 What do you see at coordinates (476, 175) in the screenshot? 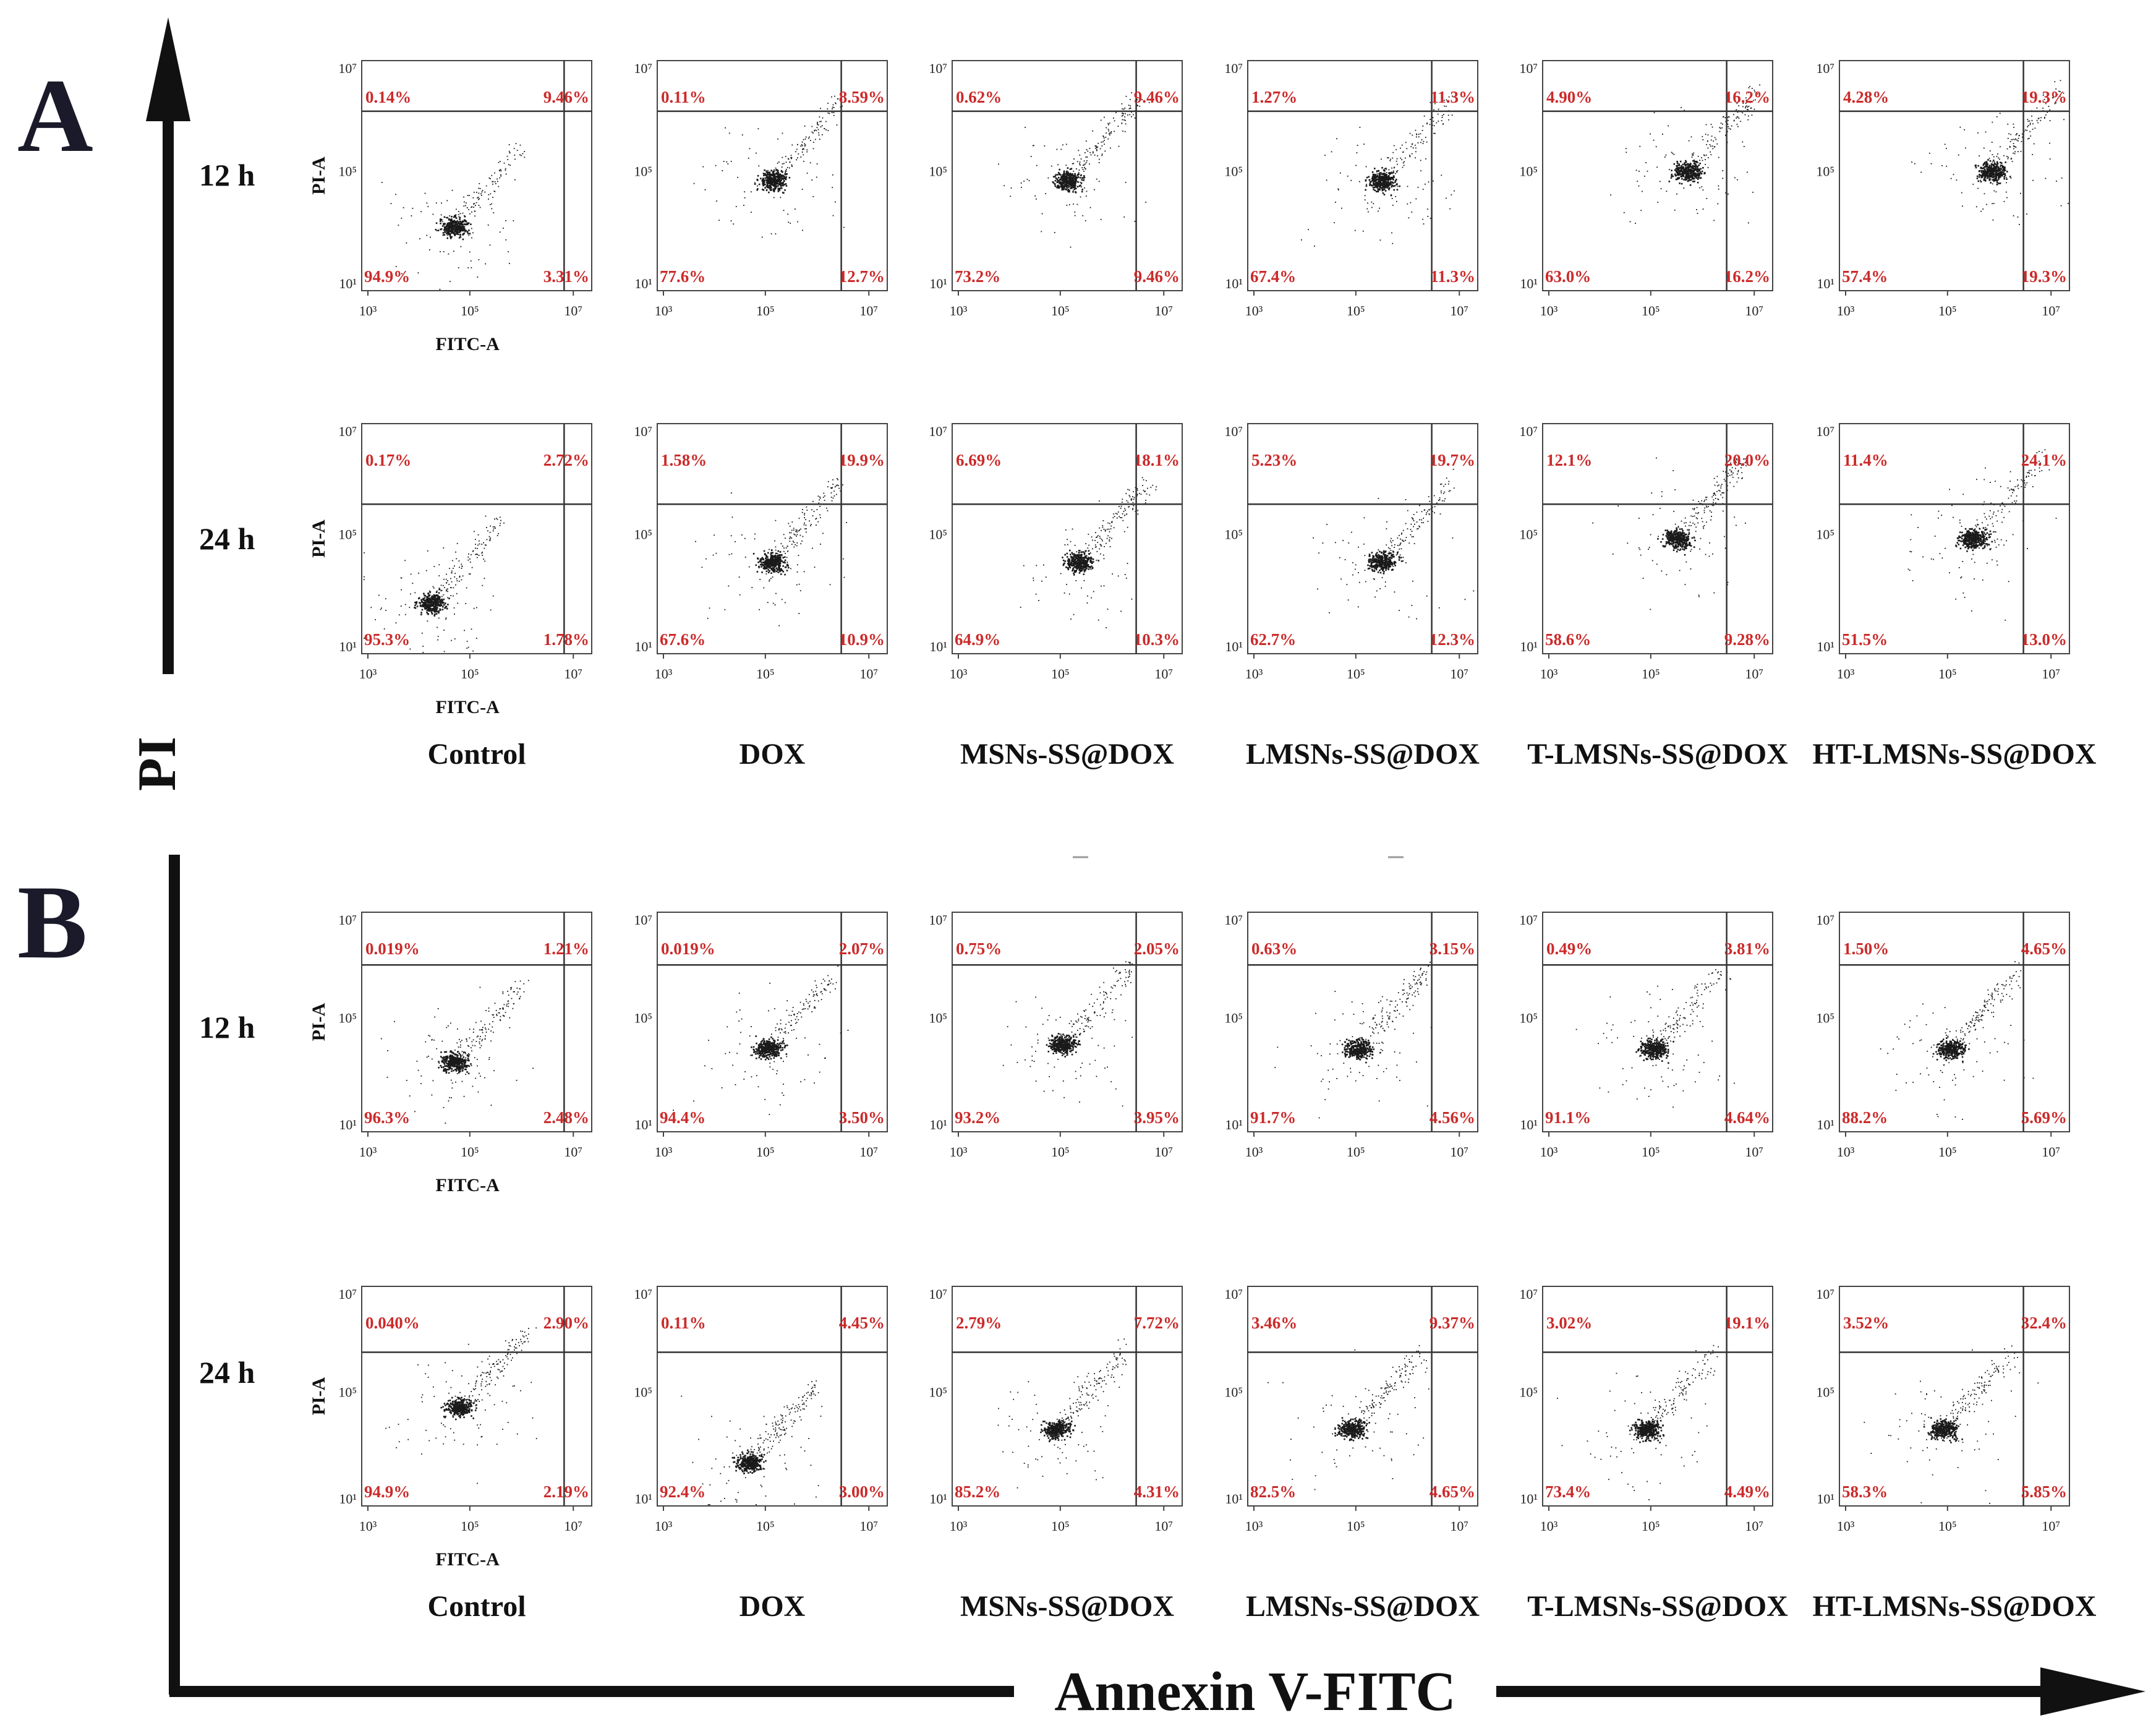
I see `plot-frame` at bounding box center [476, 175].